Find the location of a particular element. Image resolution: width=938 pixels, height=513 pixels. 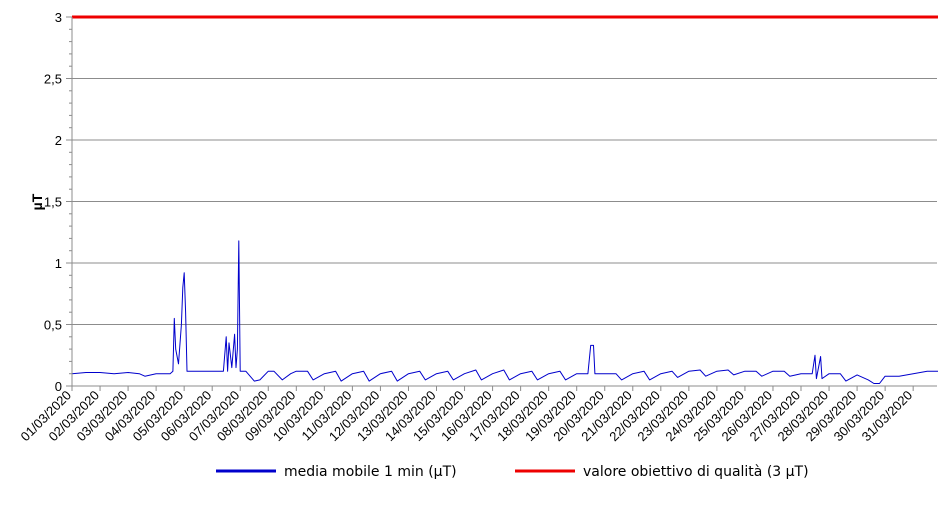

y-tick-label: 3 is located at coordinates (58, 17).